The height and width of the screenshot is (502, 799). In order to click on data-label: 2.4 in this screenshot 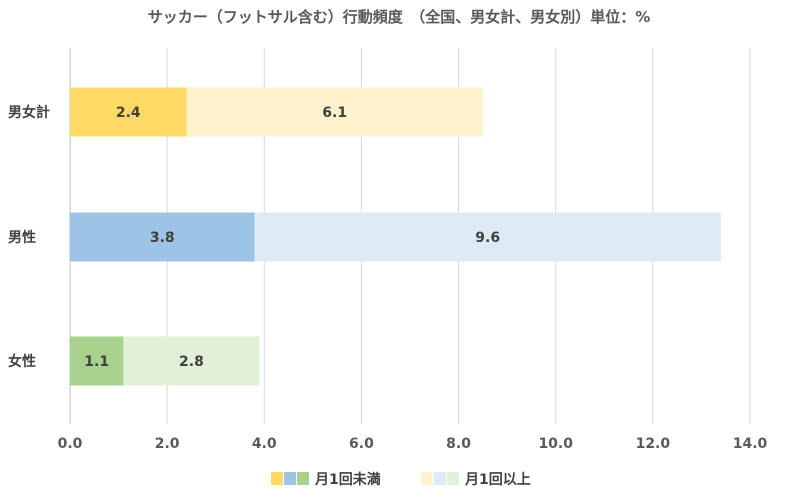, I will do `click(128, 113)`.